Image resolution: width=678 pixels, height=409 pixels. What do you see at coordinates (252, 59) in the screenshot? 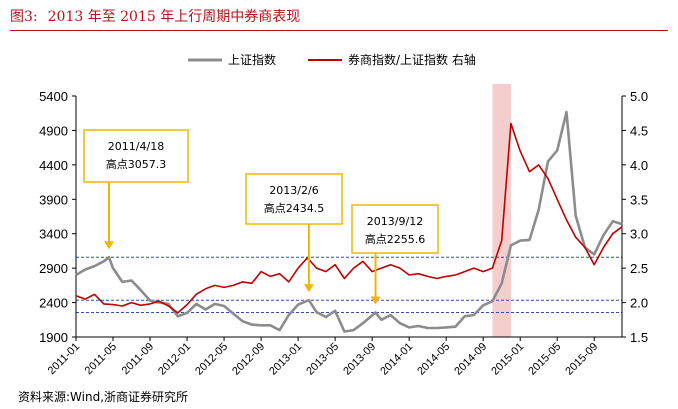
I see `legend-label-index: 上证指数` at bounding box center [252, 59].